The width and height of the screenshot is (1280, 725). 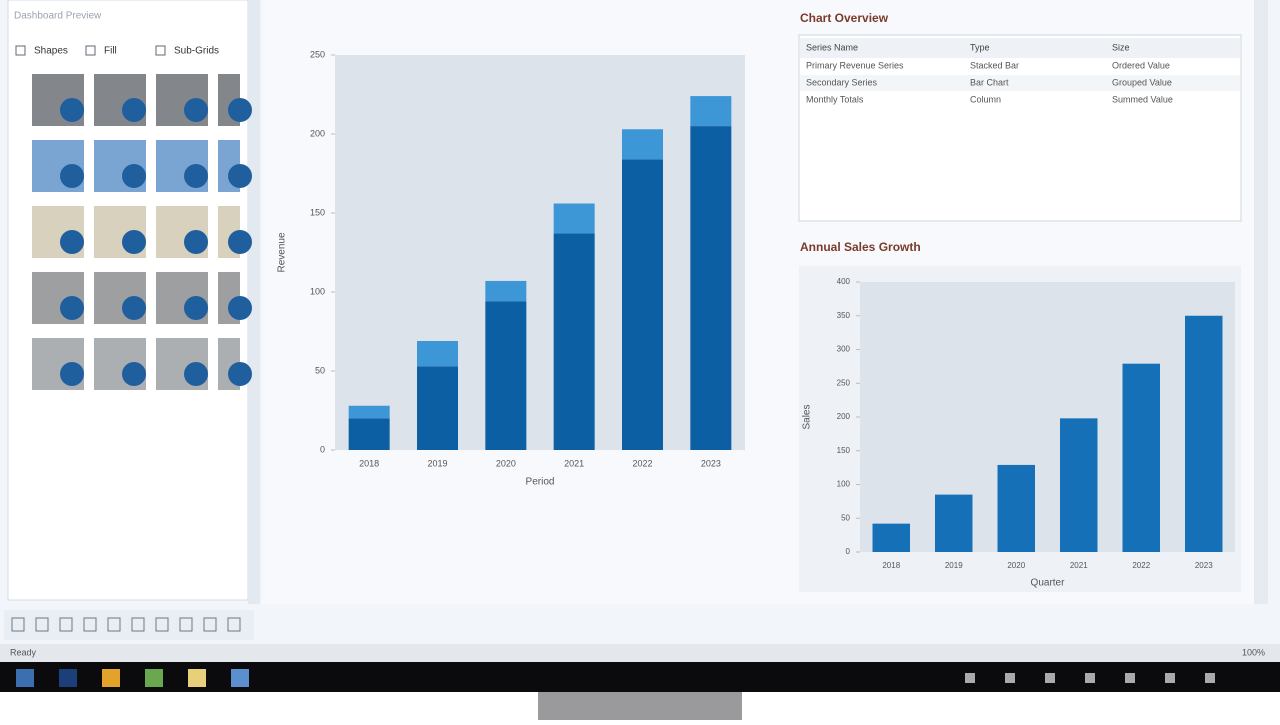 What do you see at coordinates (129, 625) in the screenshot?
I see `sidebar-toolbar` at bounding box center [129, 625].